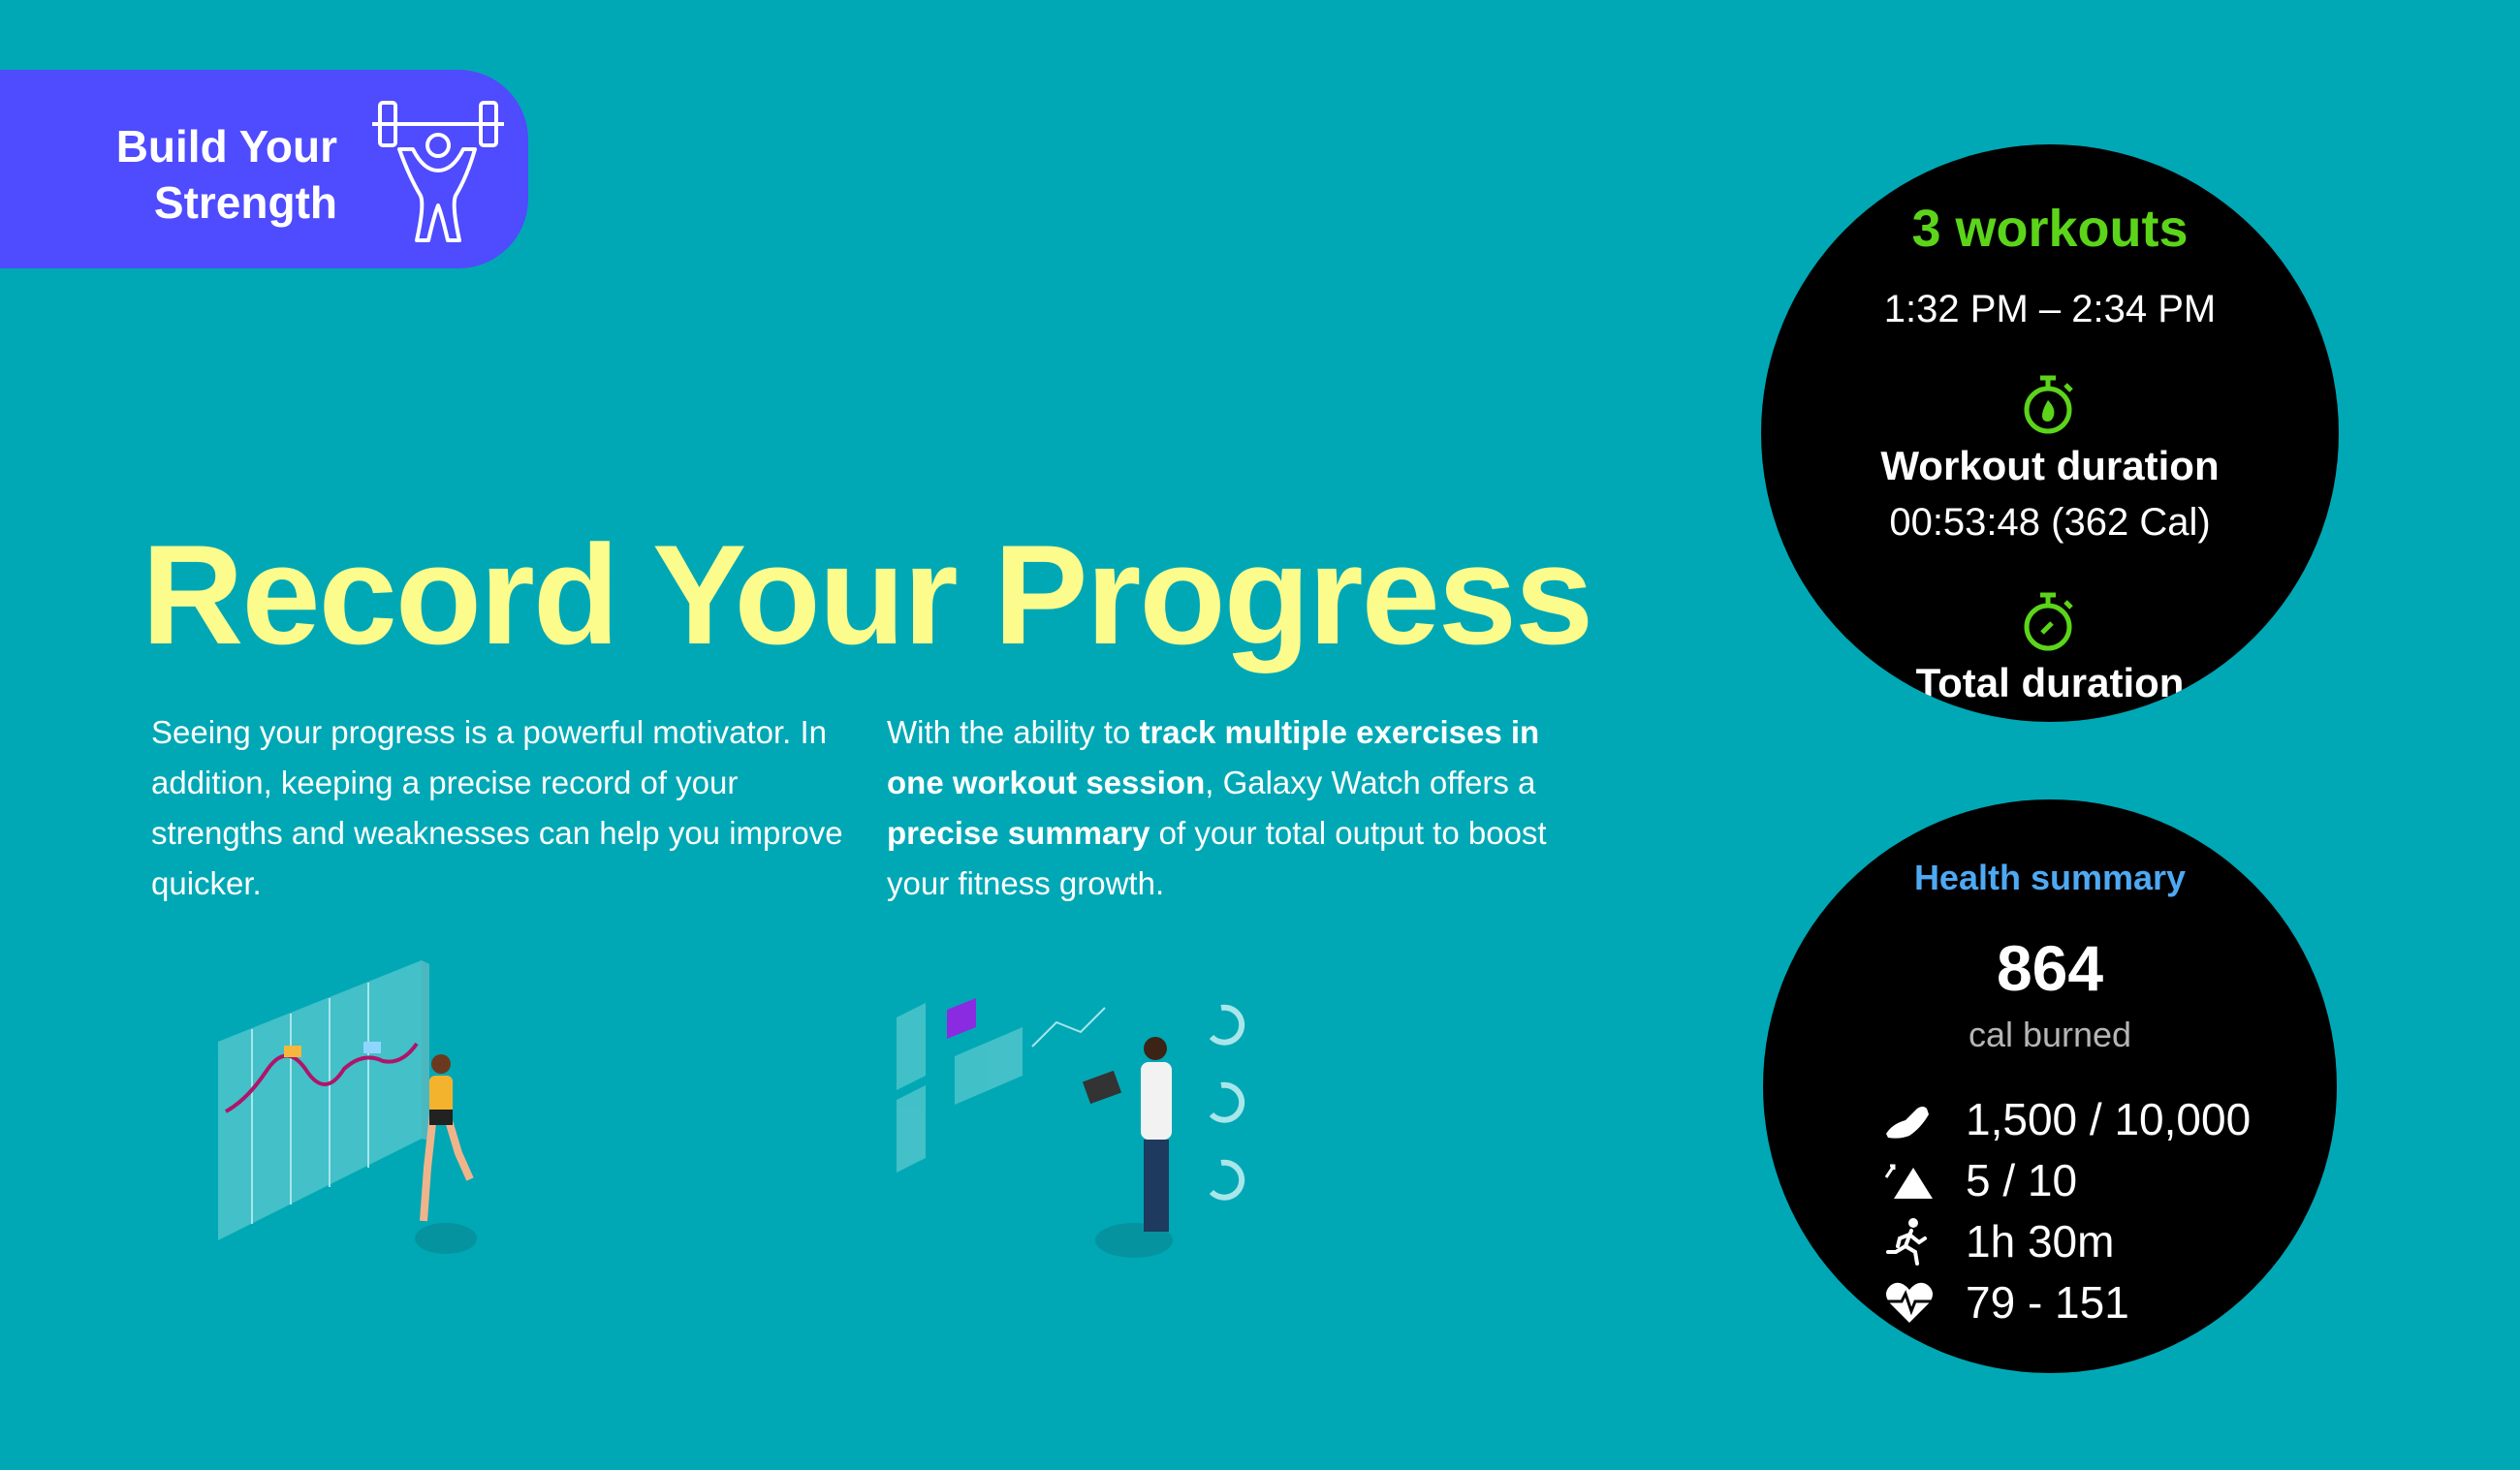  I want to click on bold-text: precise summary, so click(1019, 833).